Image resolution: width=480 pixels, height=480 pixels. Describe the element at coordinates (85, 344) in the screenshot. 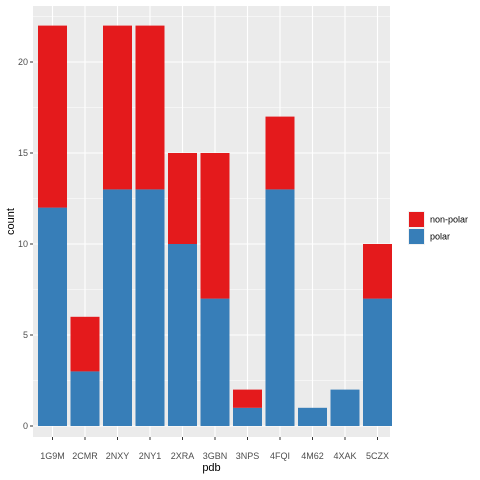

I see `bar-non-polar-2CMR` at that location.